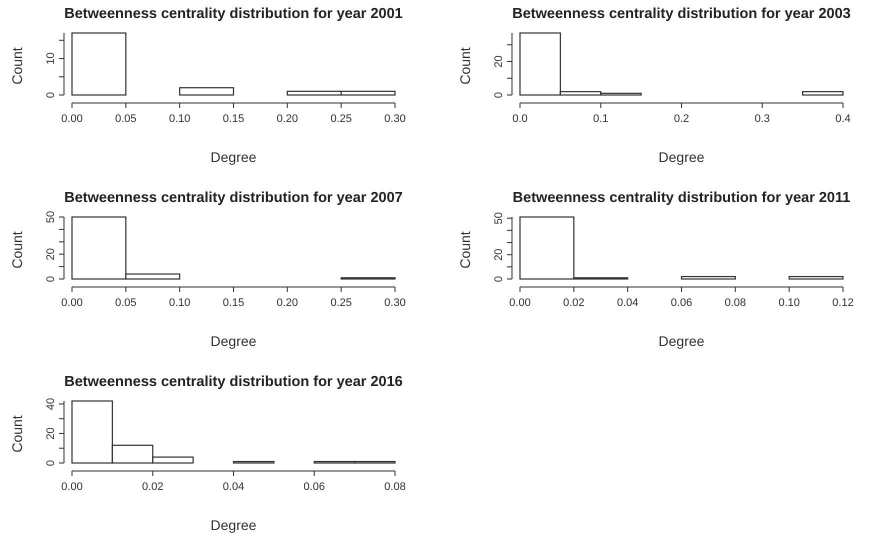  Describe the element at coordinates (233, 198) in the screenshot. I see `chart-title: Betweenness centrality distribution for year 2007` at that location.